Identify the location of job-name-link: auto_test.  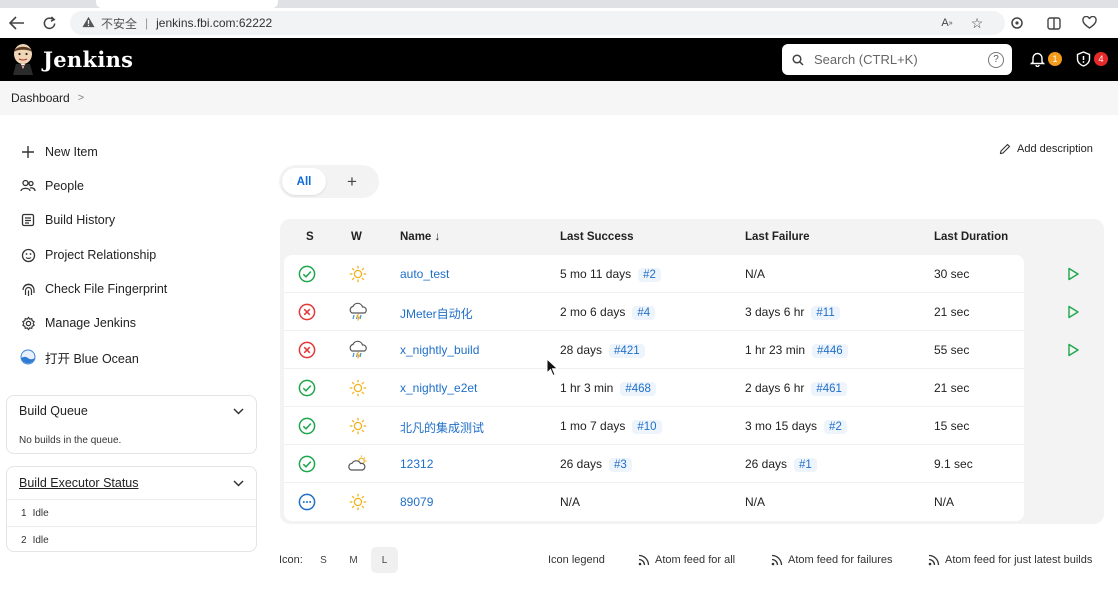
(425, 274).